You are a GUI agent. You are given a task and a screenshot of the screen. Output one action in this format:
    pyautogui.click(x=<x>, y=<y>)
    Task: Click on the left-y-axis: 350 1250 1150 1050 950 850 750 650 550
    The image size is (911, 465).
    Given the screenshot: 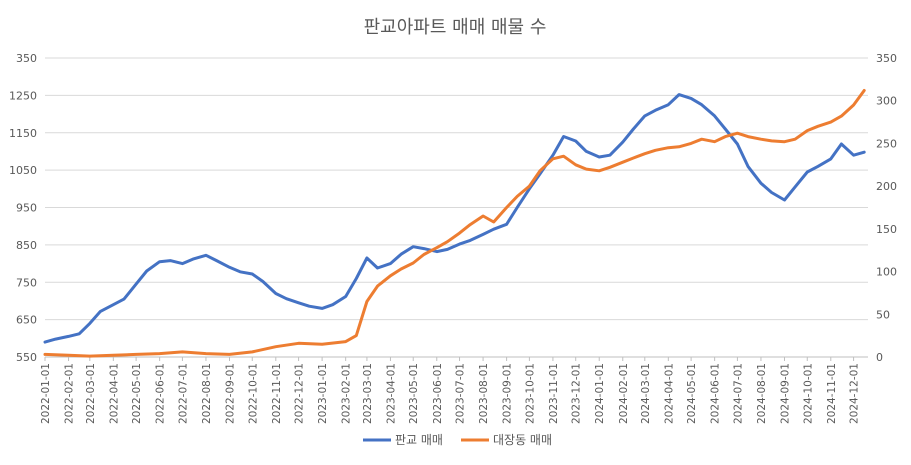 What is the action you would take?
    pyautogui.click(x=23, y=208)
    